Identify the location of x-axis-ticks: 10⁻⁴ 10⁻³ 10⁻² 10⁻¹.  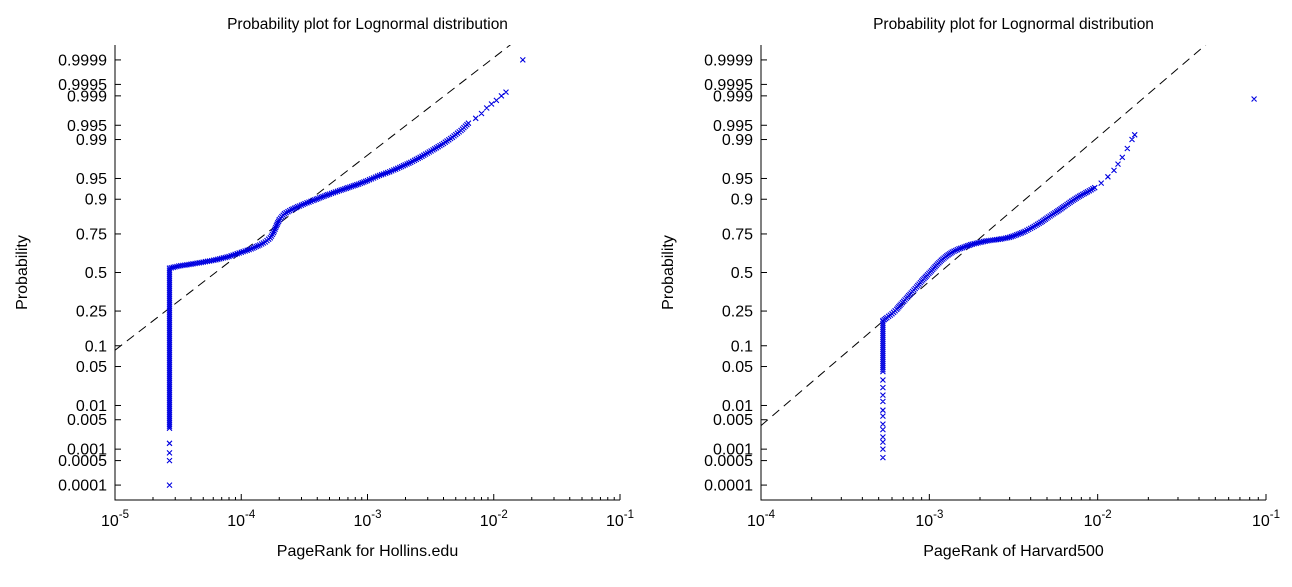
(1013, 512).